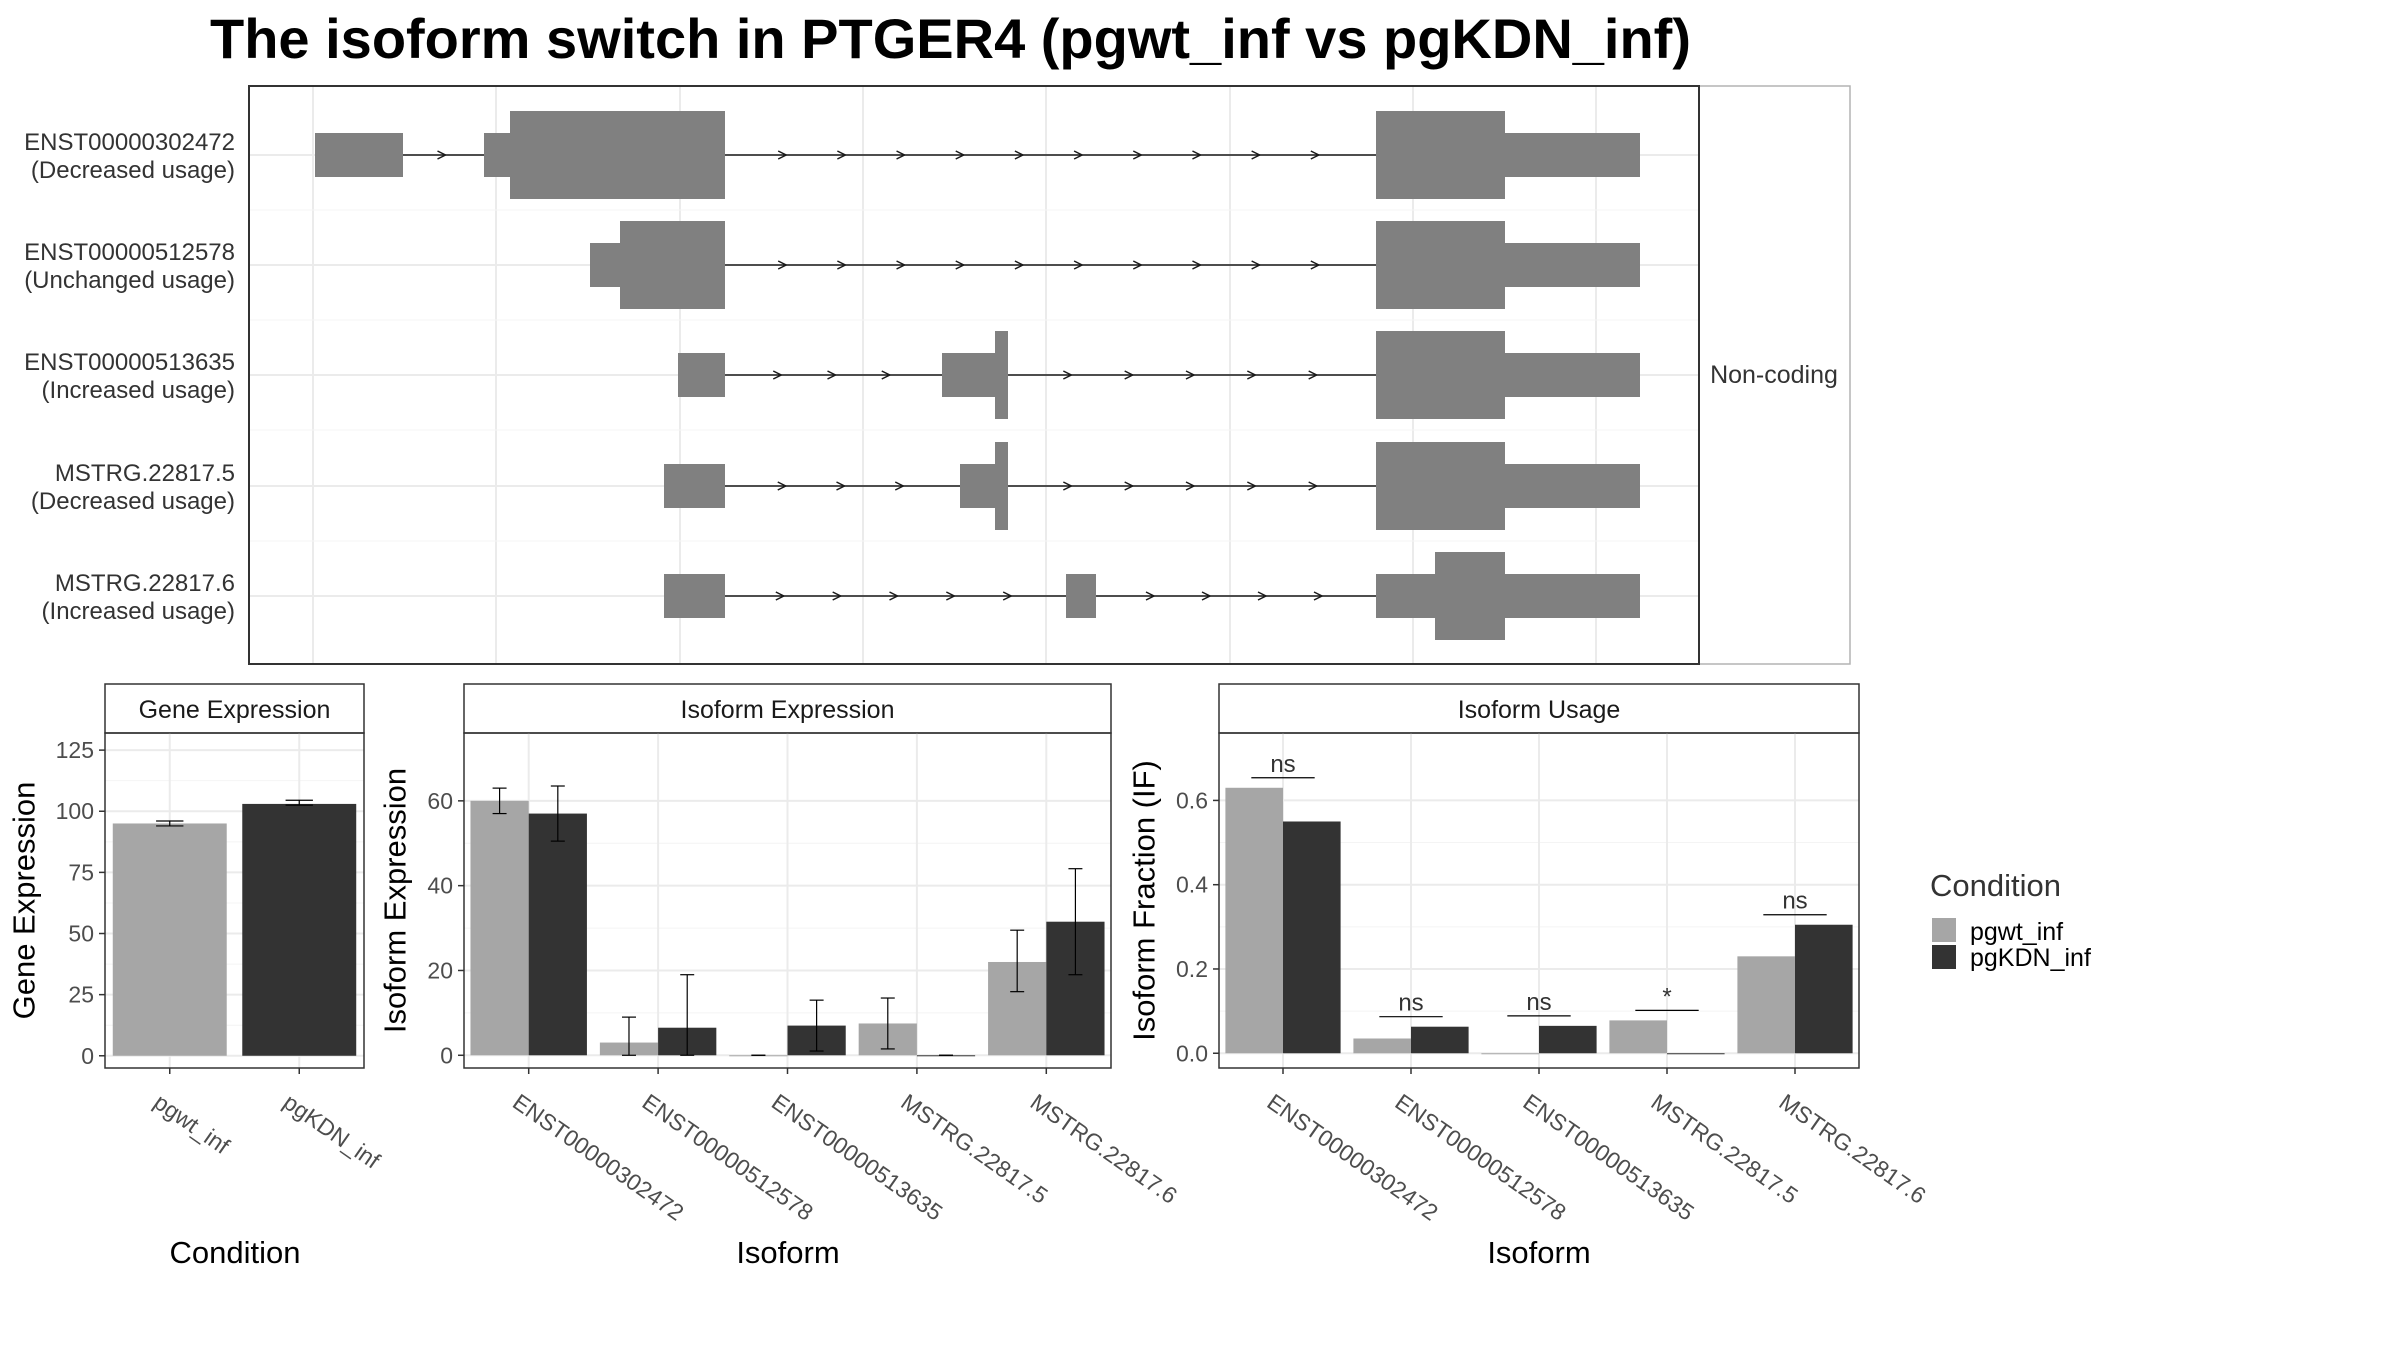  I want to click on y-tick-label: 125, so click(75, 750).